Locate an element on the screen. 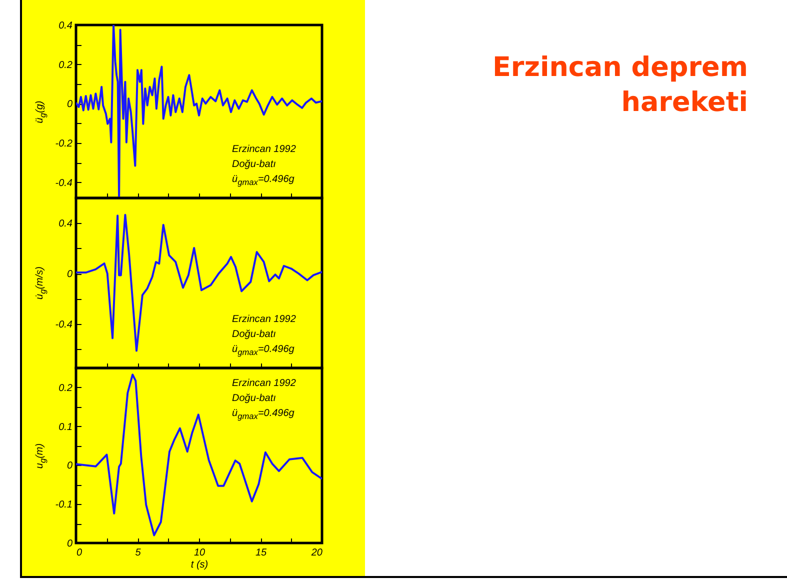 The height and width of the screenshot is (580, 787). y-tick-label: -0.2 is located at coordinates (64, 144).